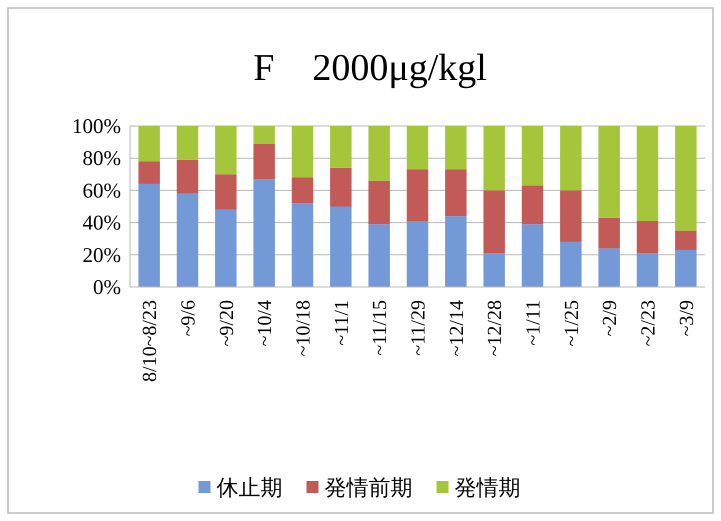  I want to click on x-tick-label: ~9/20, so click(227, 323).